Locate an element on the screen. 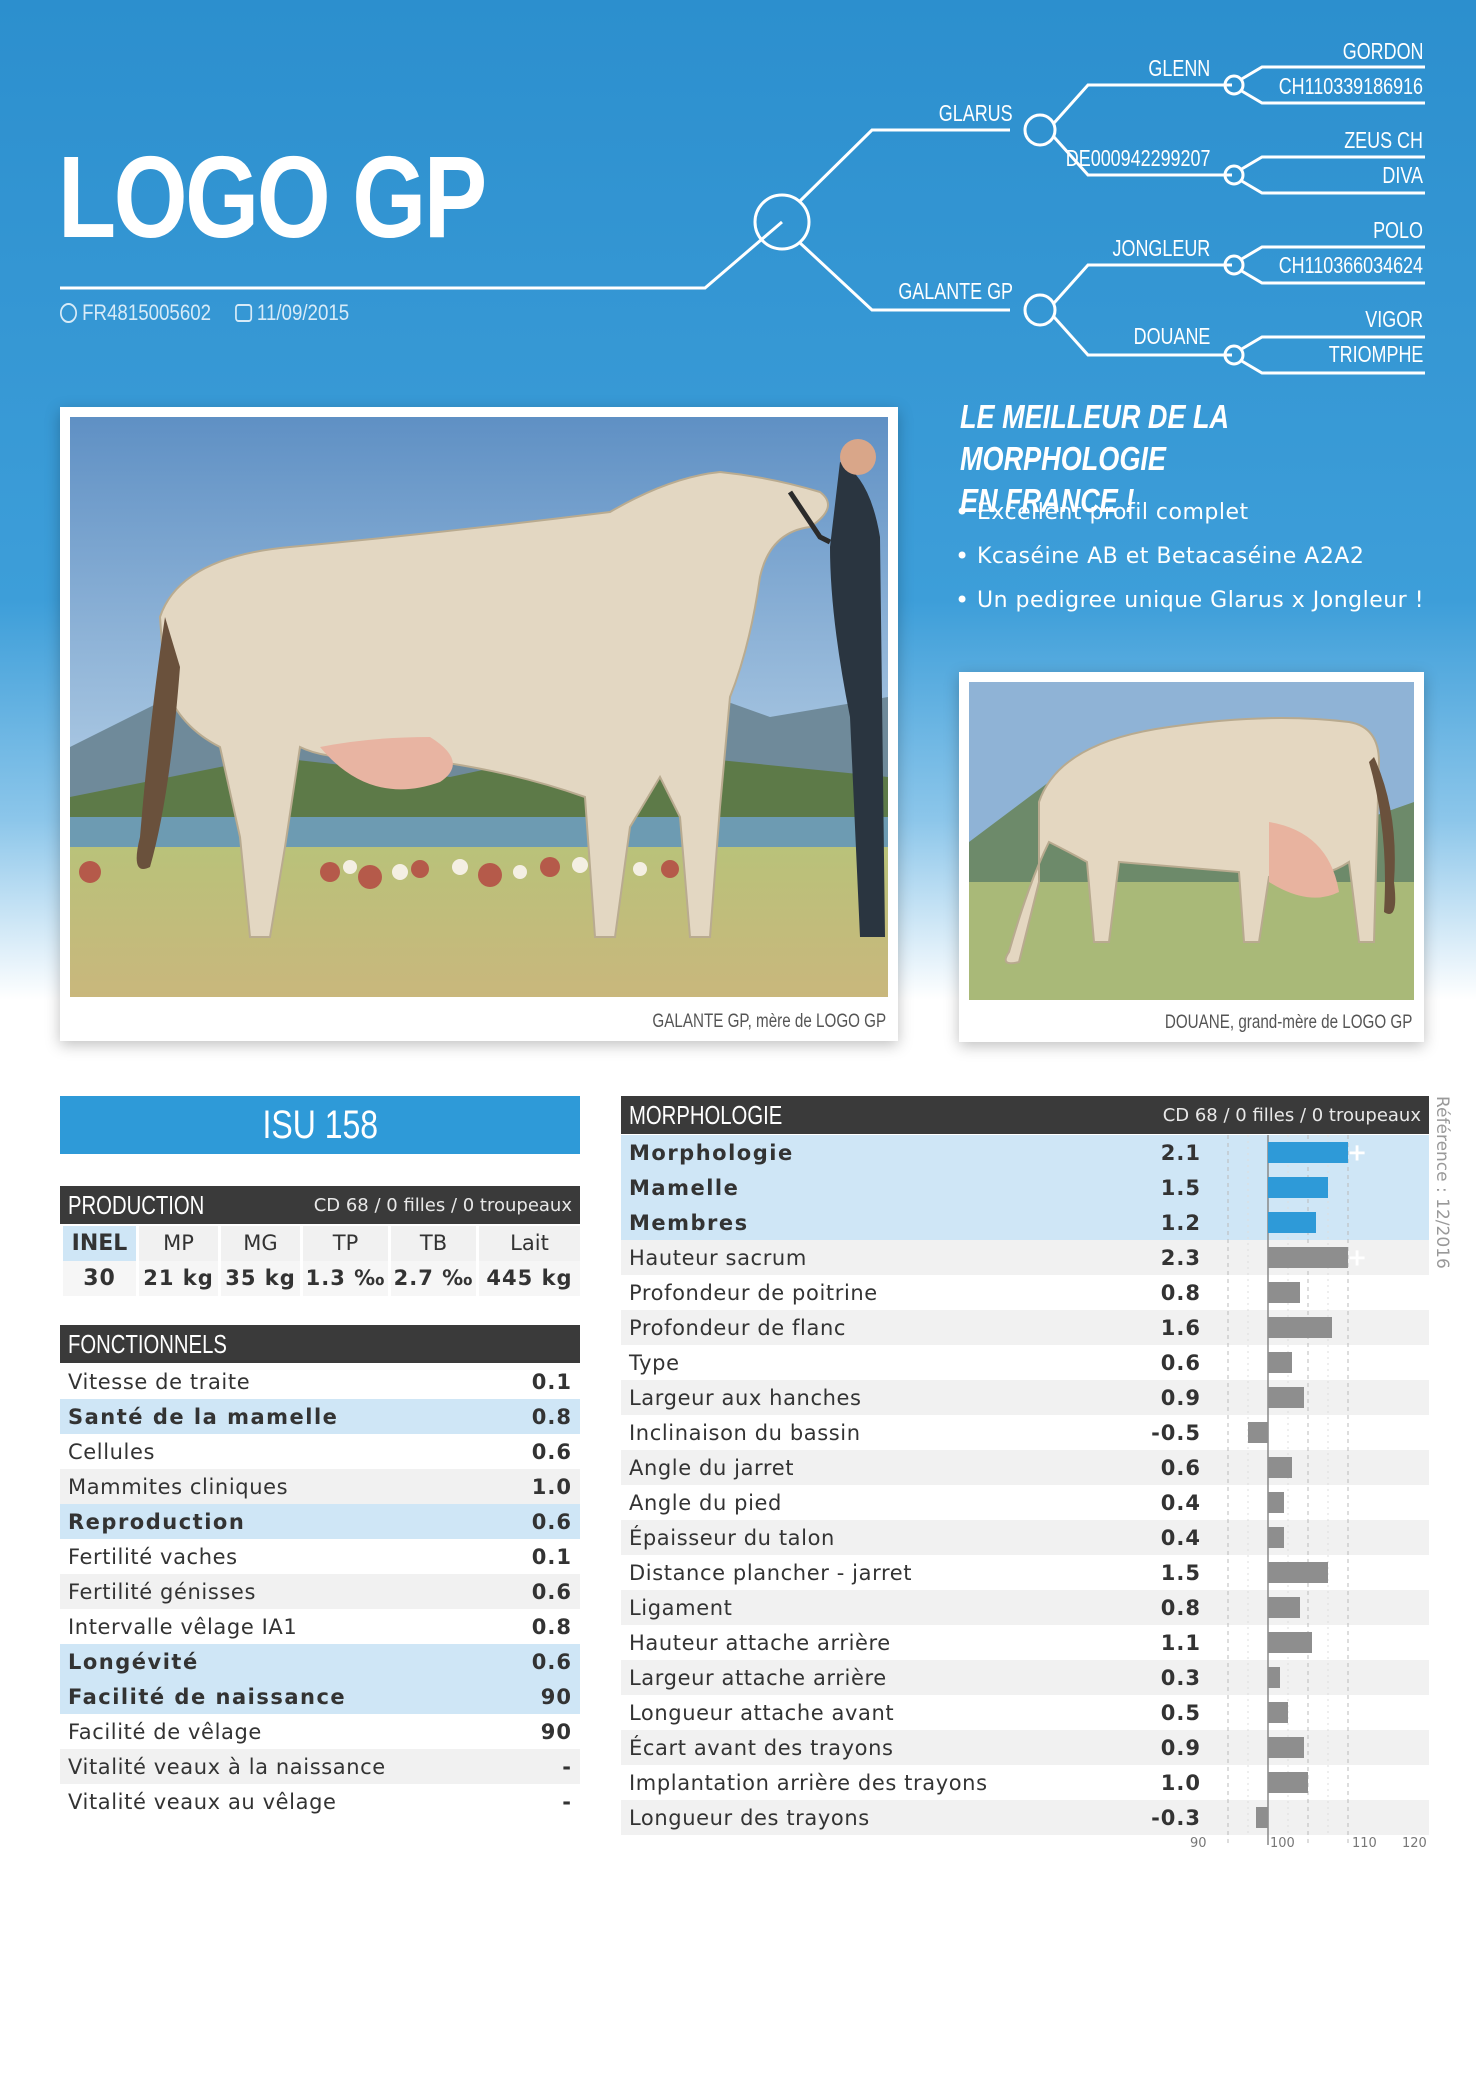  table-row: Angle du pied 0.4 is located at coordinates (1025, 1502).